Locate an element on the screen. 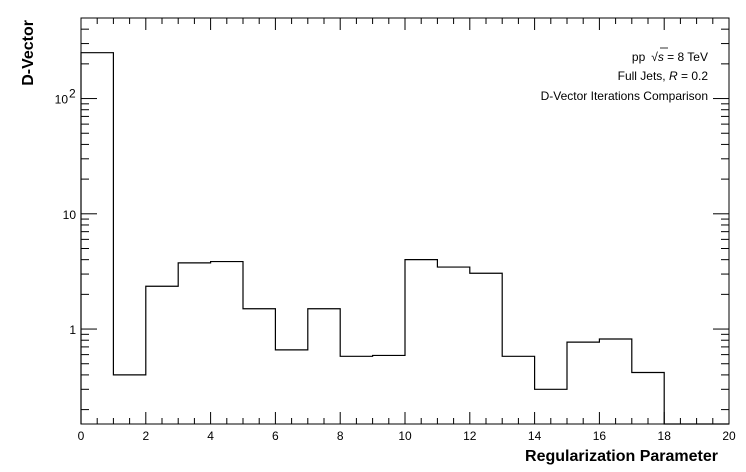 The image size is (746, 472). y-axis-title: D-Vector is located at coordinates (28, 53).